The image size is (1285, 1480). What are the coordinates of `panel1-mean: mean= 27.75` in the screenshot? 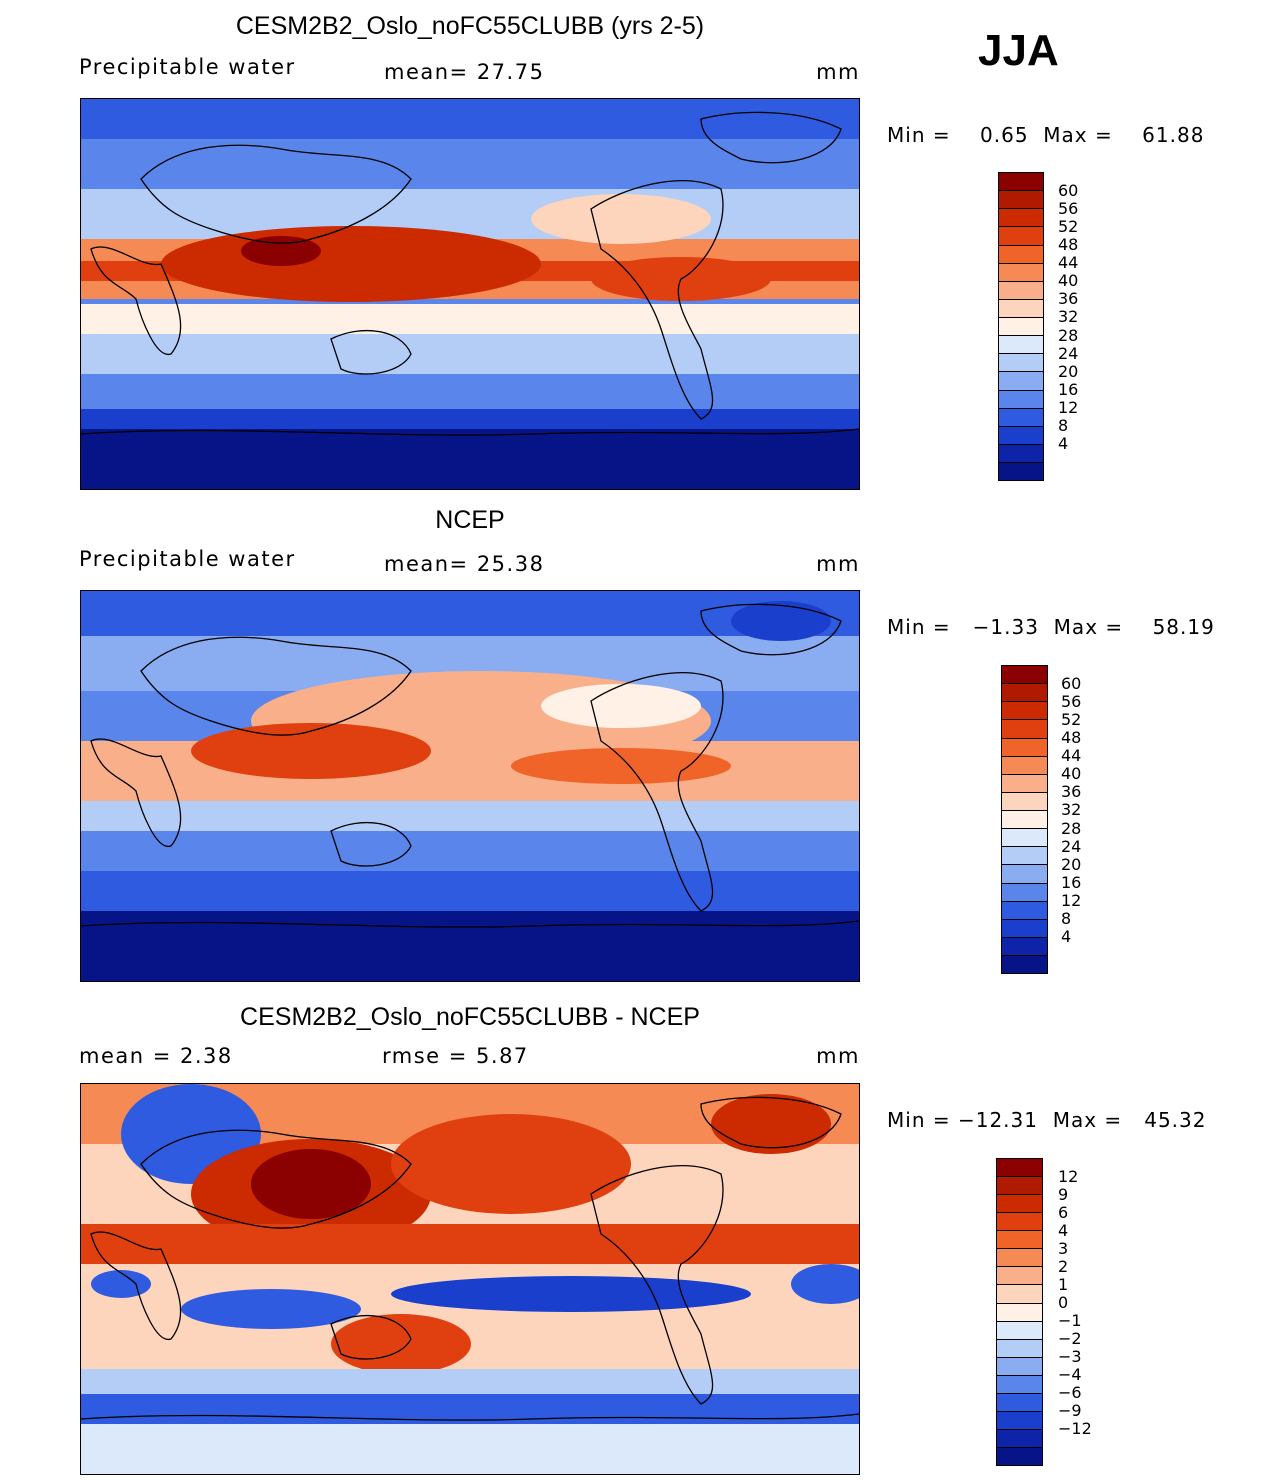 It's located at (464, 72).